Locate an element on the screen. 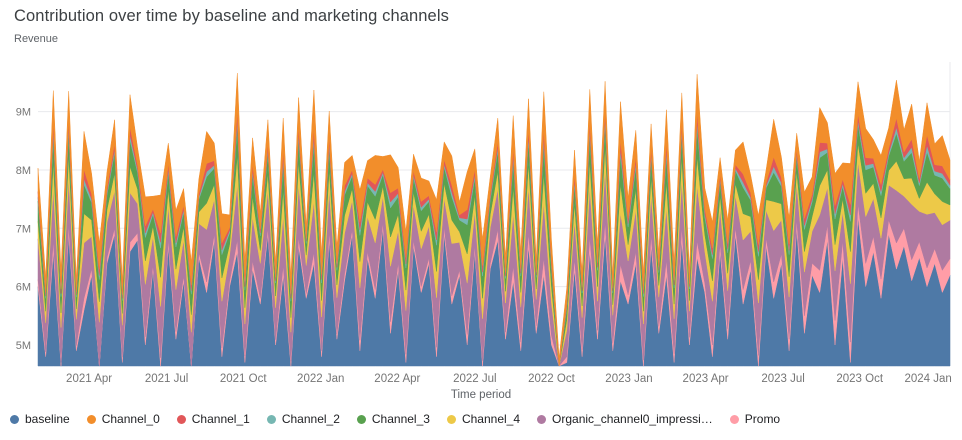 This screenshot has height=440, width=962. legend-item-channel-4: Channel_4 is located at coordinates (483, 419).